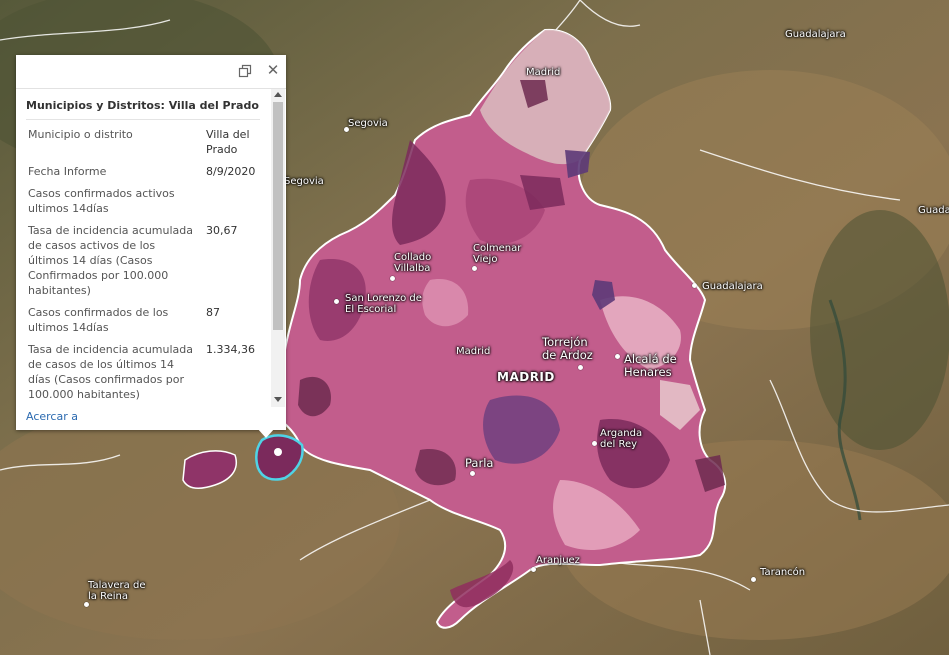 The width and height of the screenshot is (949, 655). Describe the element at coordinates (497, 254) in the screenshot. I see `place-label-colmenar-viejo: Colmenar Viejo` at that location.